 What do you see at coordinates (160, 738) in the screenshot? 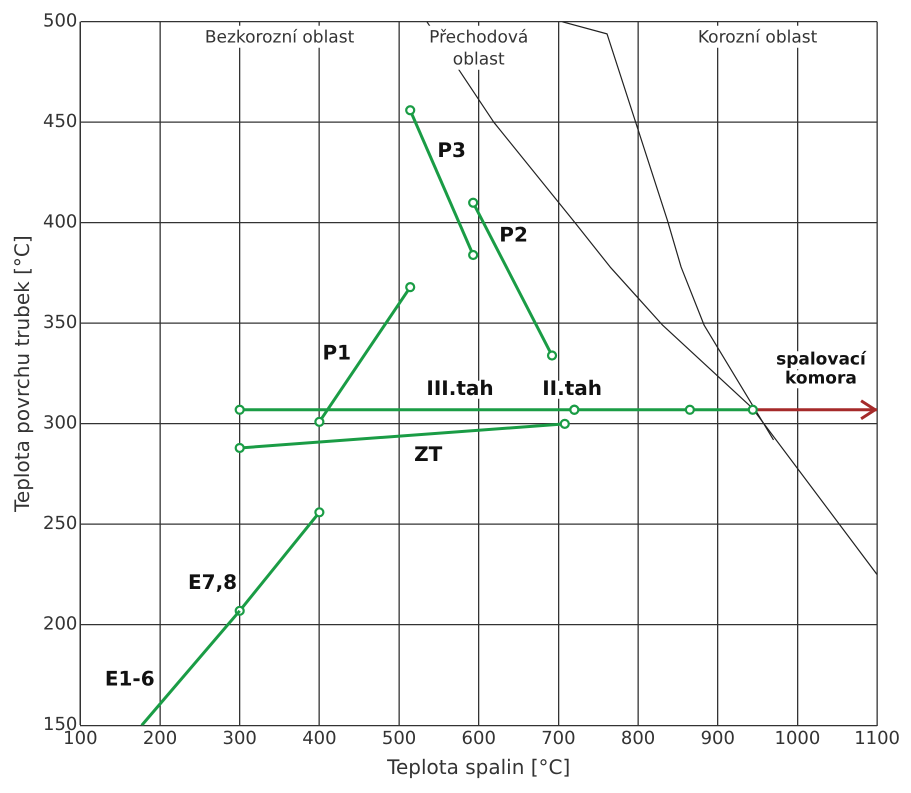
I see `x-tick-label: 200` at bounding box center [160, 738].